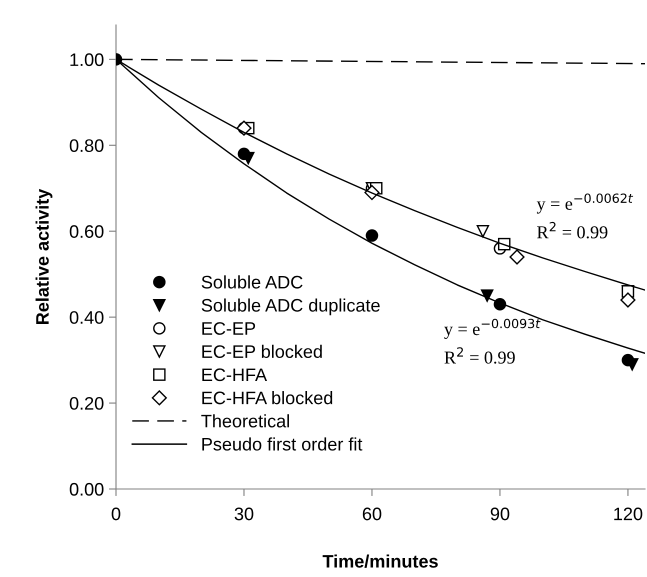 The width and height of the screenshot is (647, 577). Describe the element at coordinates (492, 328) in the screenshot. I see `annotation: y = e$^{−0.0093t}$` at that location.